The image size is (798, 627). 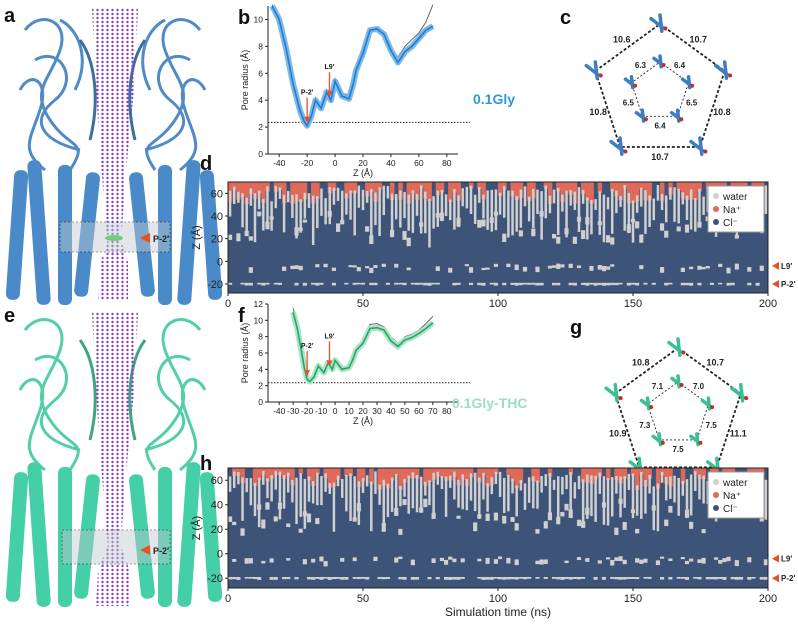 What do you see at coordinates (161, 551) in the screenshot?
I see `structure-e-label: P-2′` at bounding box center [161, 551].